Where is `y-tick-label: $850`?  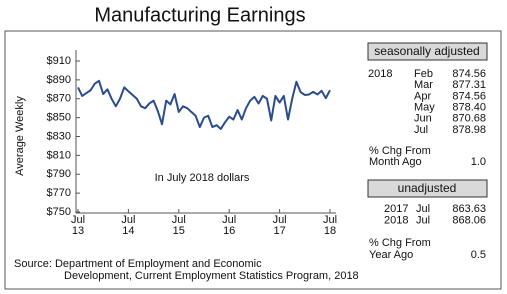
y-tick-label: $850 is located at coordinates (59, 118).